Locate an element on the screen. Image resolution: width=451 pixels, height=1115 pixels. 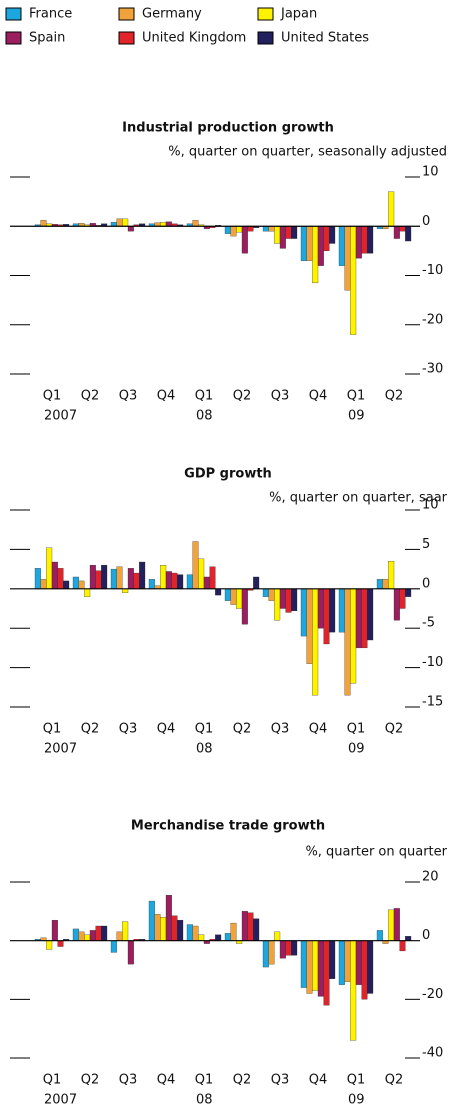
legend-label: United Kingdom is located at coordinates (194, 38).